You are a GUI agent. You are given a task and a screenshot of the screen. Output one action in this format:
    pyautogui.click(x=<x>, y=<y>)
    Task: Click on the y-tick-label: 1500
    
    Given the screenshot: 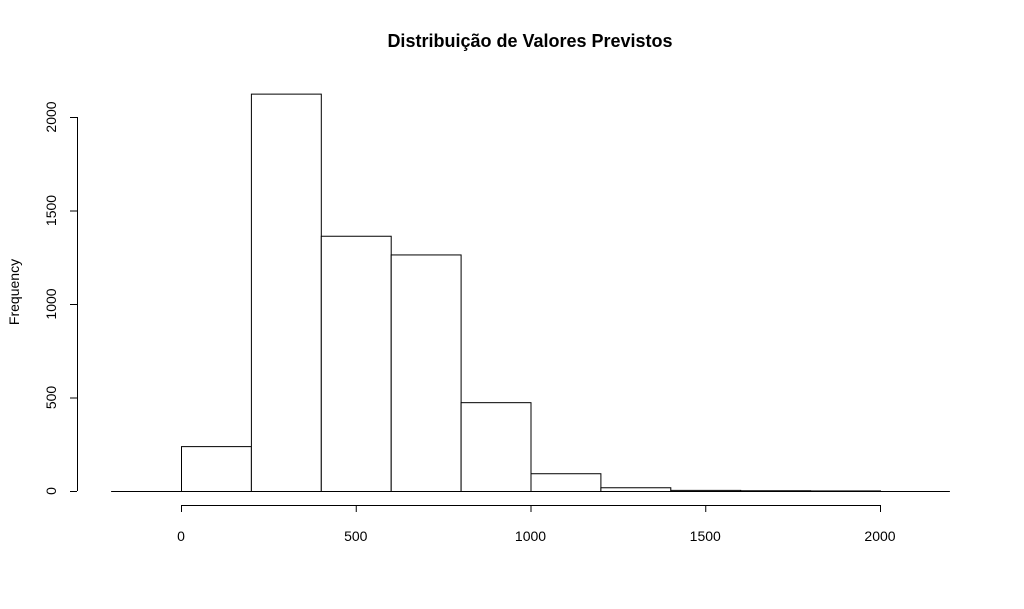 What is the action you would take?
    pyautogui.click(x=51, y=210)
    